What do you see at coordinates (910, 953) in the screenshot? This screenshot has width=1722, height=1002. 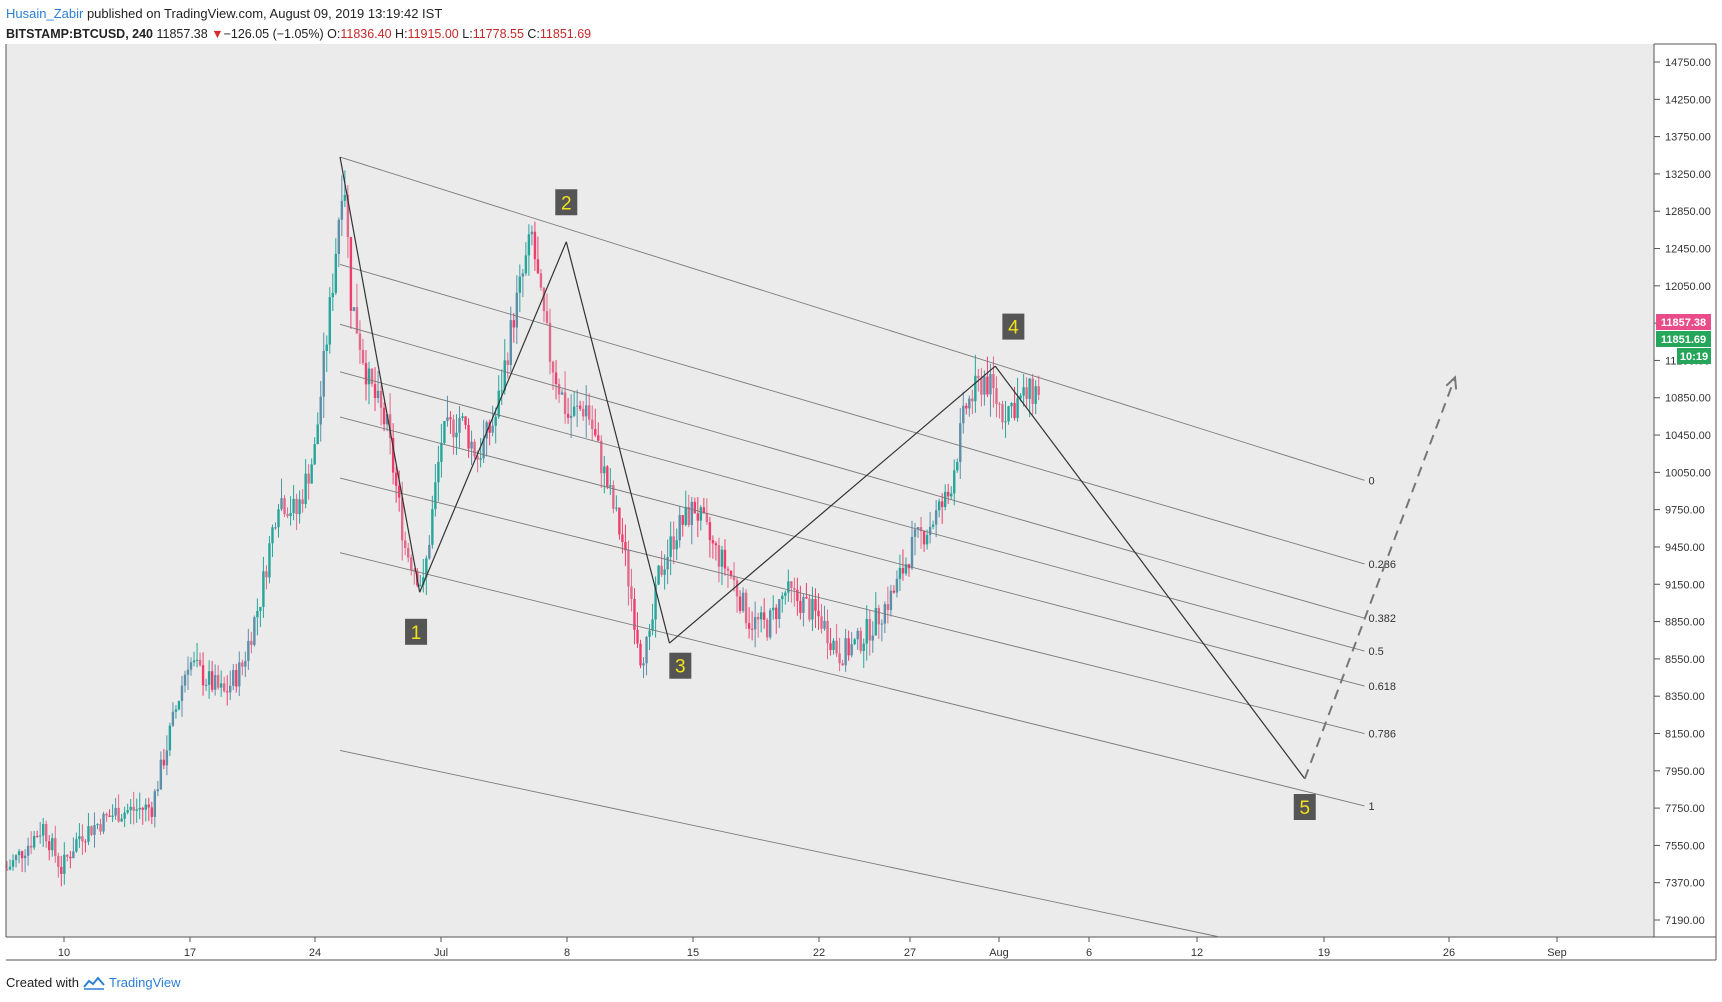 I see `time-tick-label: 27` at bounding box center [910, 953].